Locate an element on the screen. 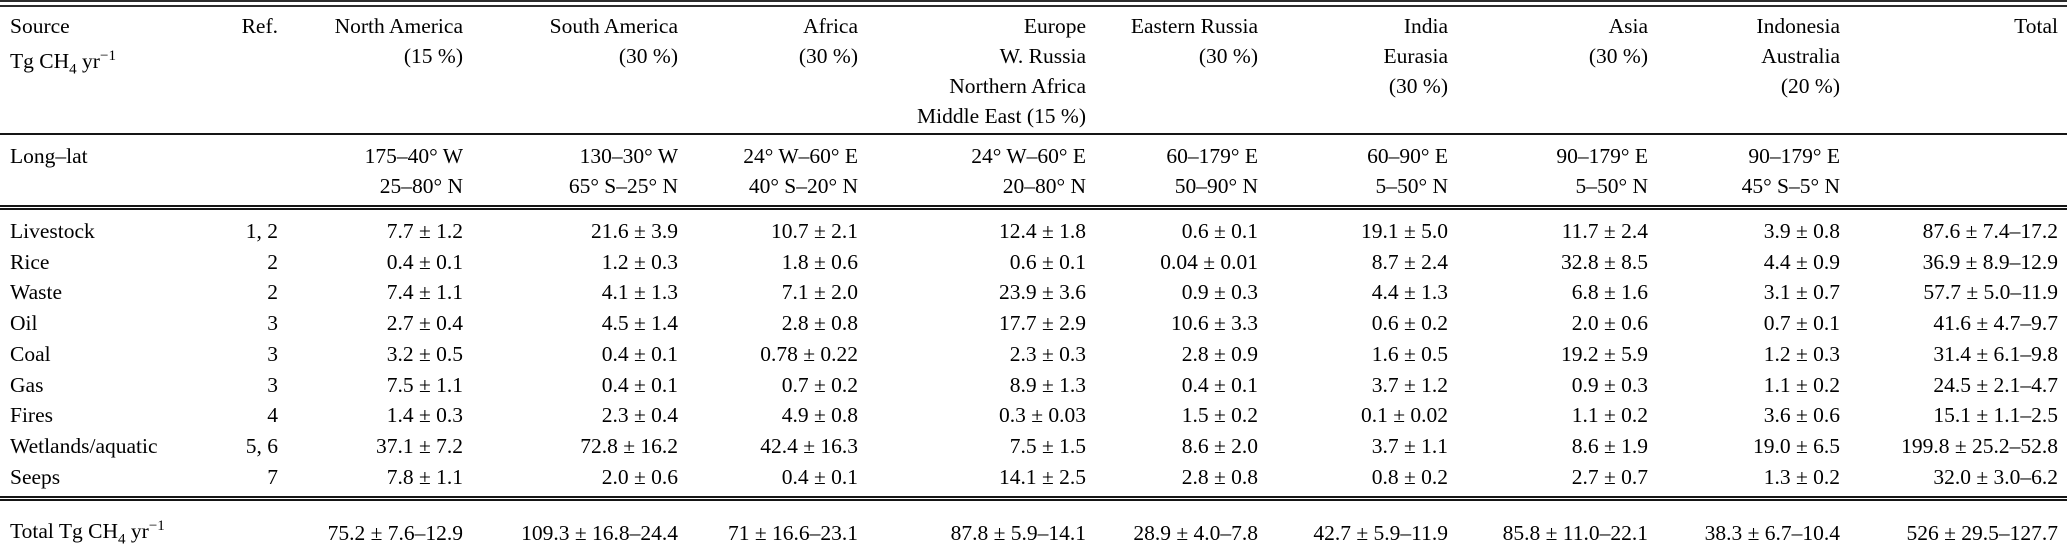 This screenshot has height=551, width=2067. value-cell-rice-north-america: 0.4 ± 0.1 is located at coordinates (424, 261).